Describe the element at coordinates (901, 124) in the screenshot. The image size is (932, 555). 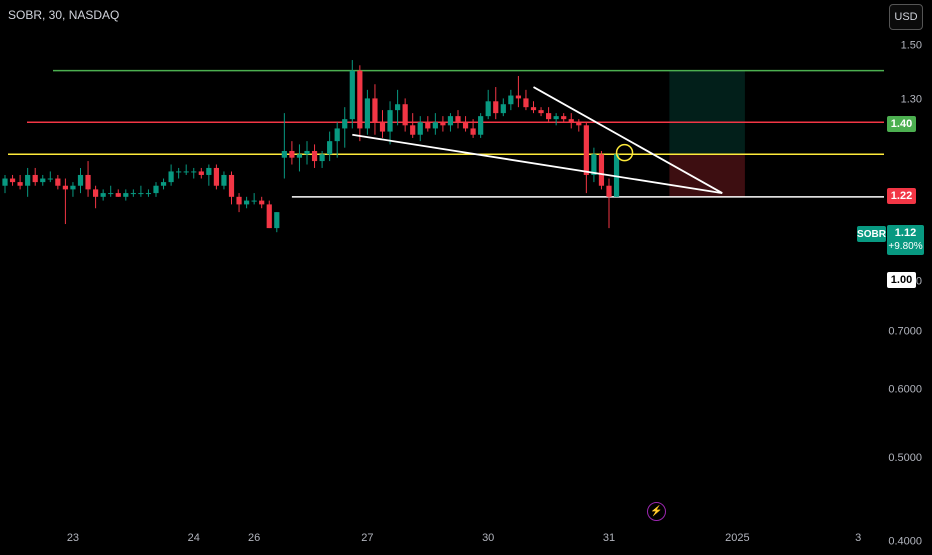
I see `level-label-1.40: 1.40` at that location.